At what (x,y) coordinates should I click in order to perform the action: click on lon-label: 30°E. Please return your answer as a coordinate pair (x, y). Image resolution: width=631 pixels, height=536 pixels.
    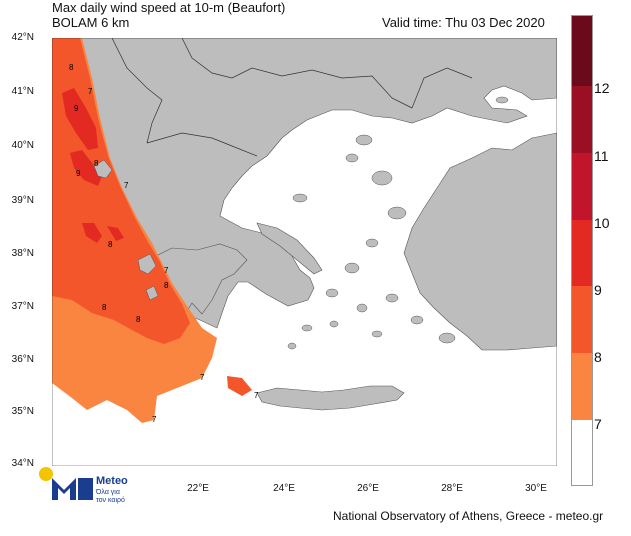
    Looking at the image, I should click on (536, 488).